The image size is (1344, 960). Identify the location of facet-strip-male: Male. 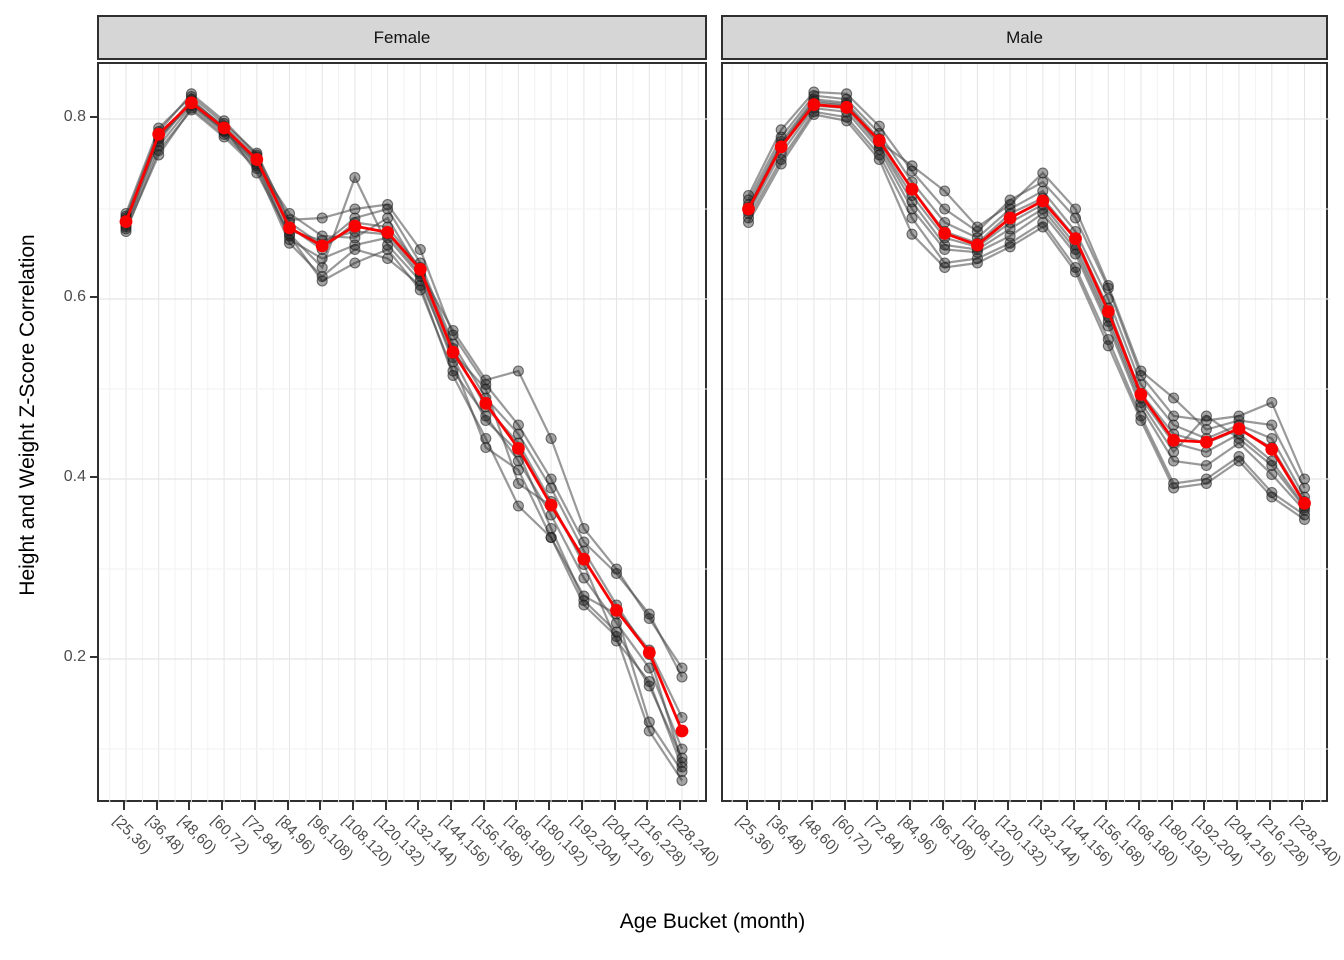
(1024, 37).